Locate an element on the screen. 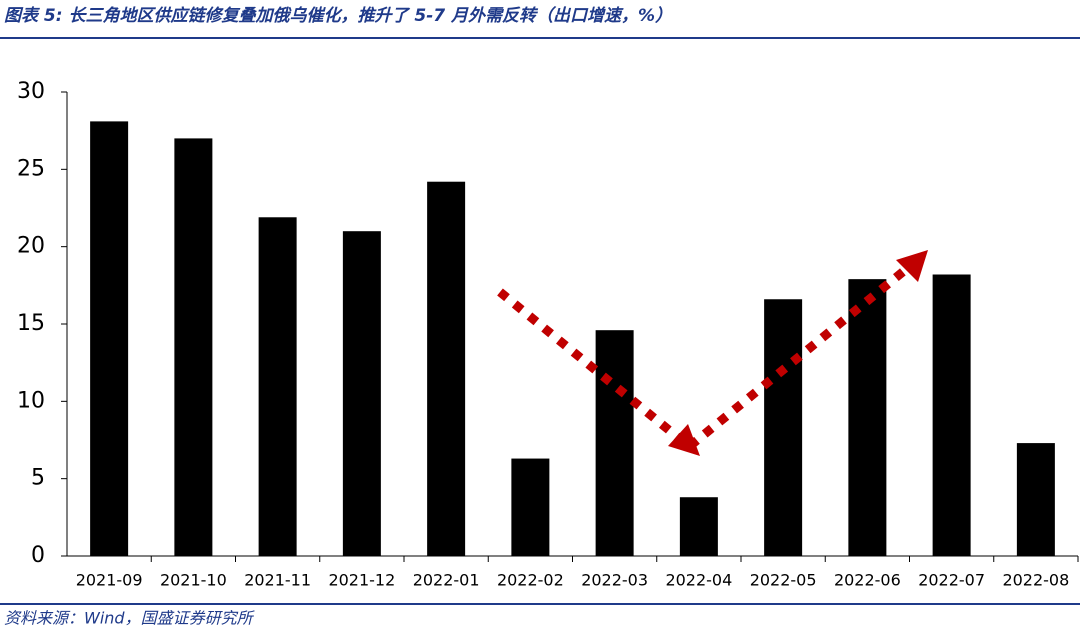  x-tick-label: 2021-11 is located at coordinates (277, 580).